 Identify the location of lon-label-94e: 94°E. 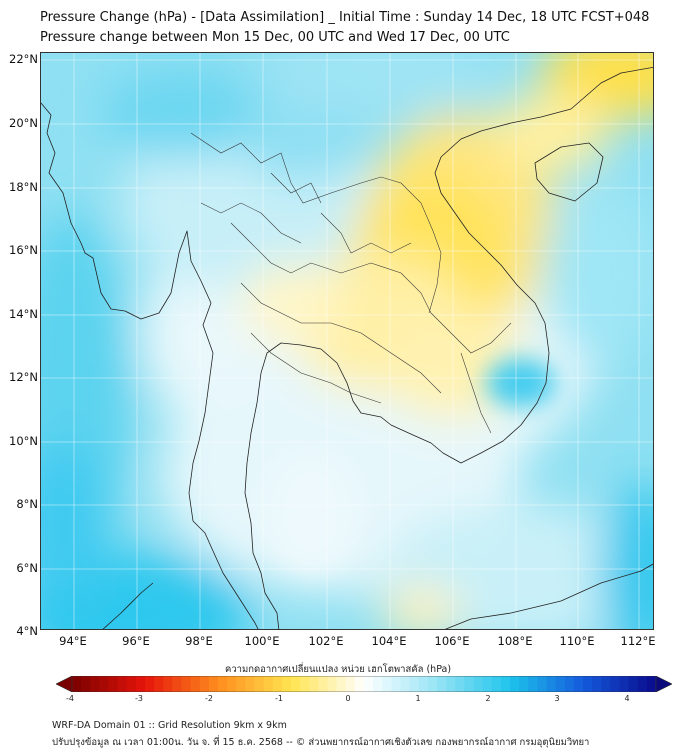
(73, 641).